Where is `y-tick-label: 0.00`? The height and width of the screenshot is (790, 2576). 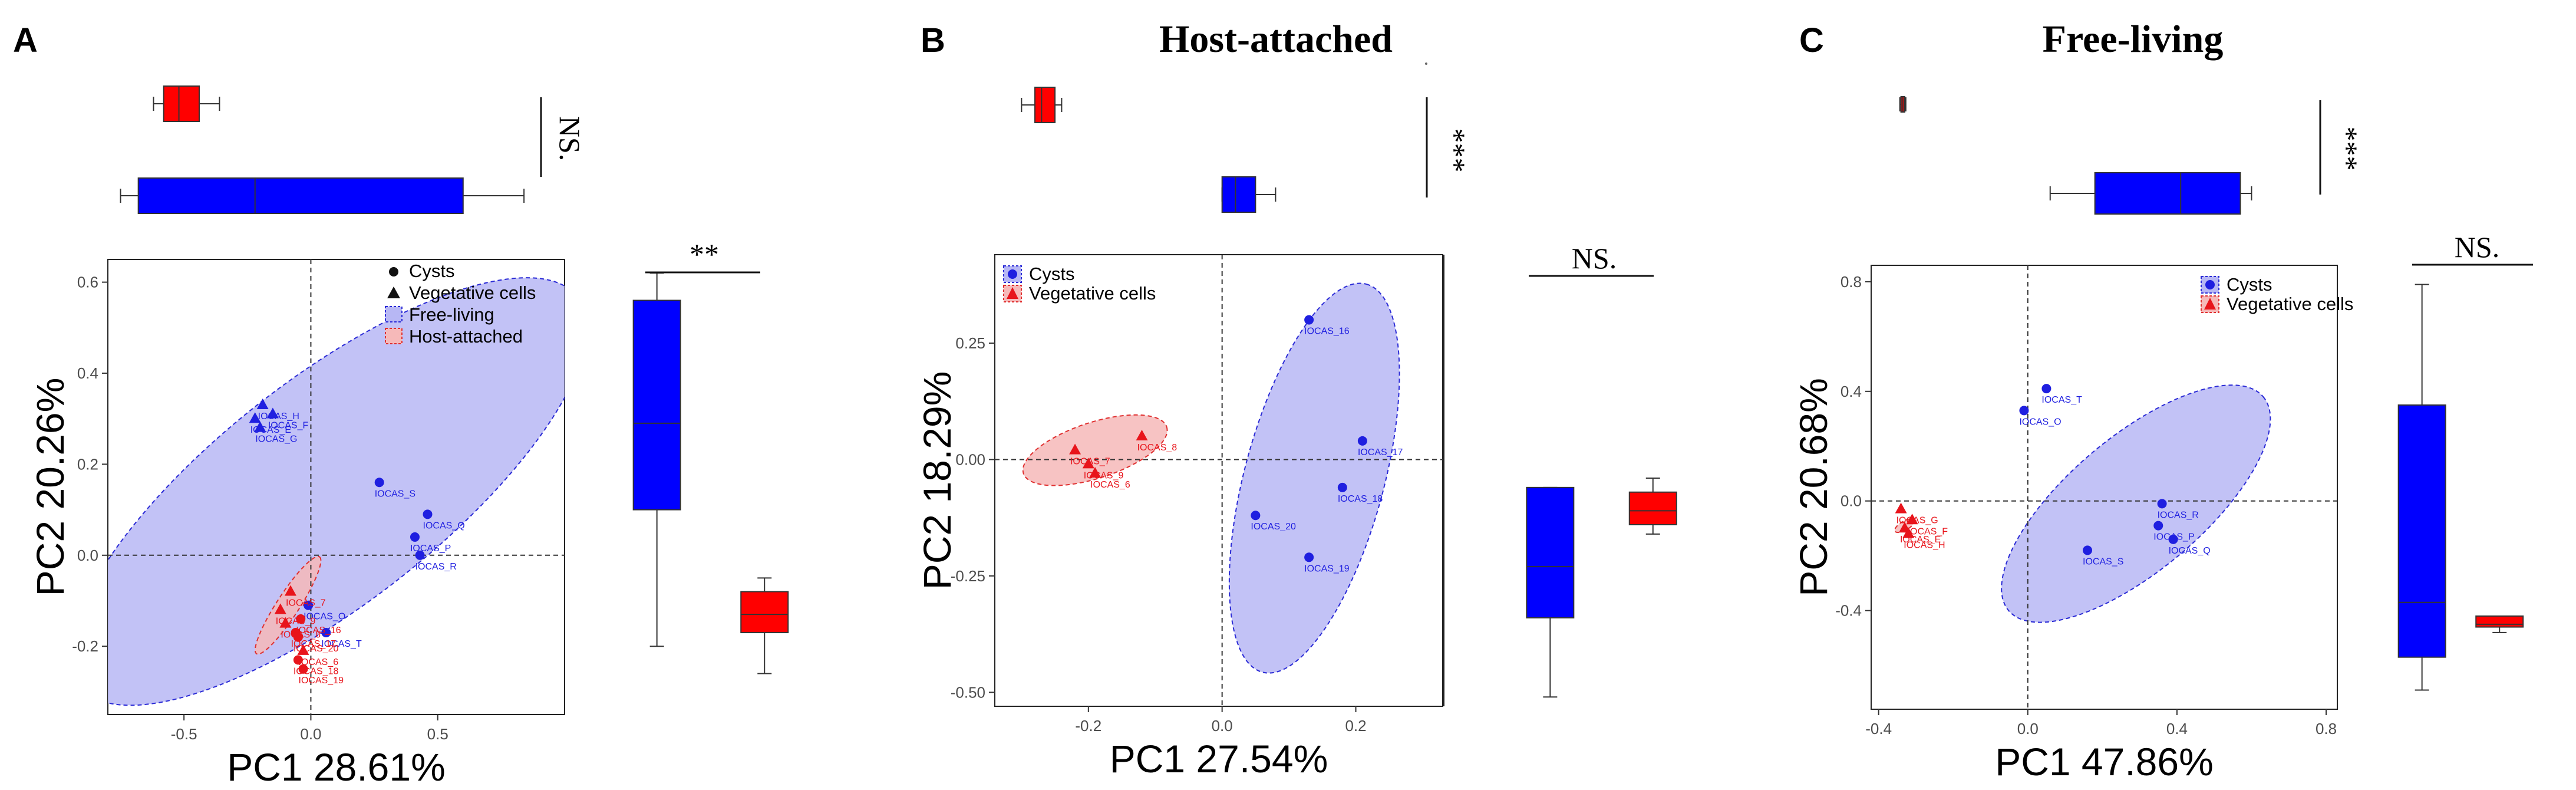
y-tick-label: 0.00 is located at coordinates (970, 459).